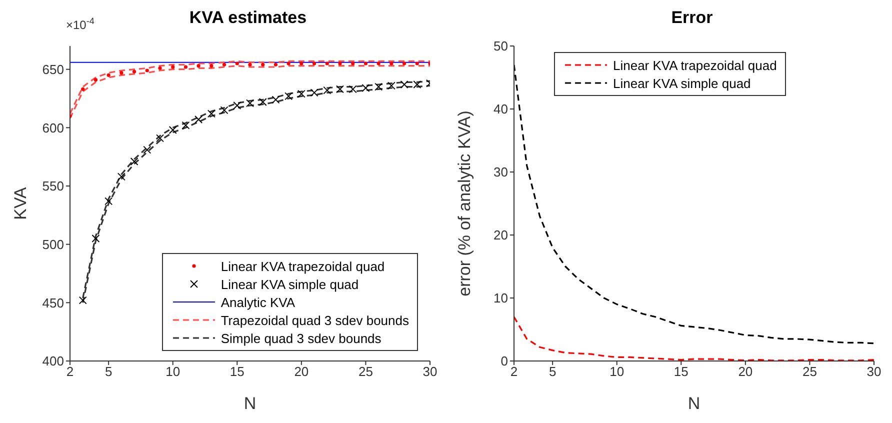 This screenshot has height=423, width=892. I want to click on y-tick-label: 10, so click(501, 298).